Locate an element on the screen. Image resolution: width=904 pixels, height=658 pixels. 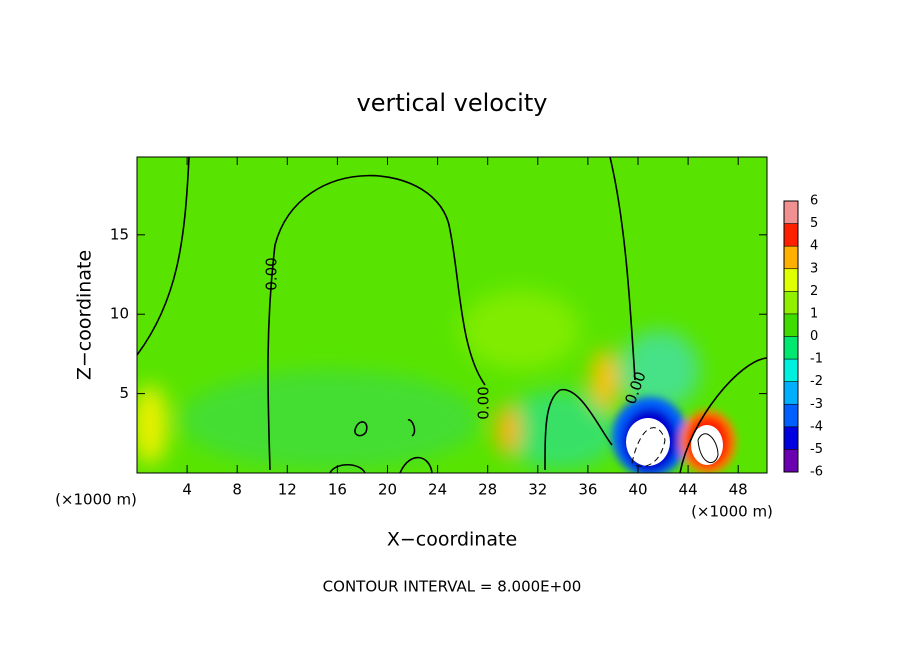
x-tick-label: 48 is located at coordinates (738, 490).